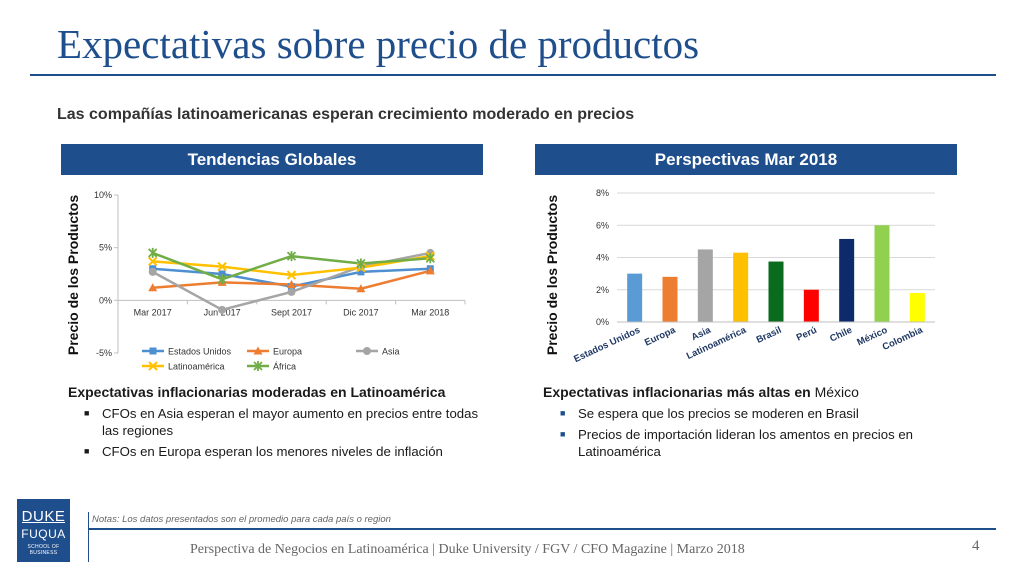 This screenshot has height=576, width=1024. Describe the element at coordinates (602, 258) in the screenshot. I see `bar-chart-ytick-label: 4%` at that location.